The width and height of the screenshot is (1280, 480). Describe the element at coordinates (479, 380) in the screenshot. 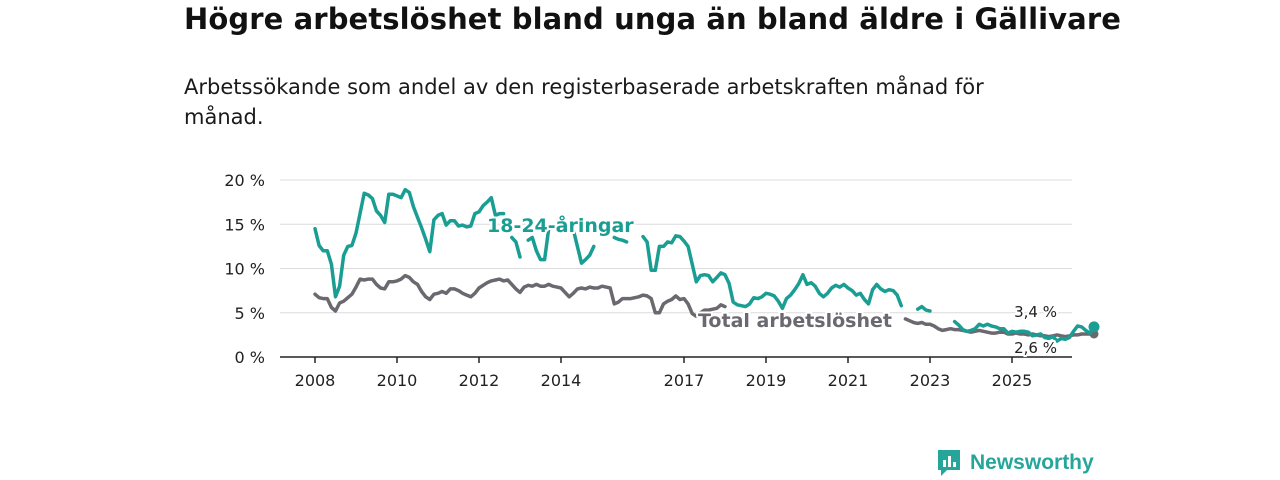

I see `x-tick-label: 2012` at that location.